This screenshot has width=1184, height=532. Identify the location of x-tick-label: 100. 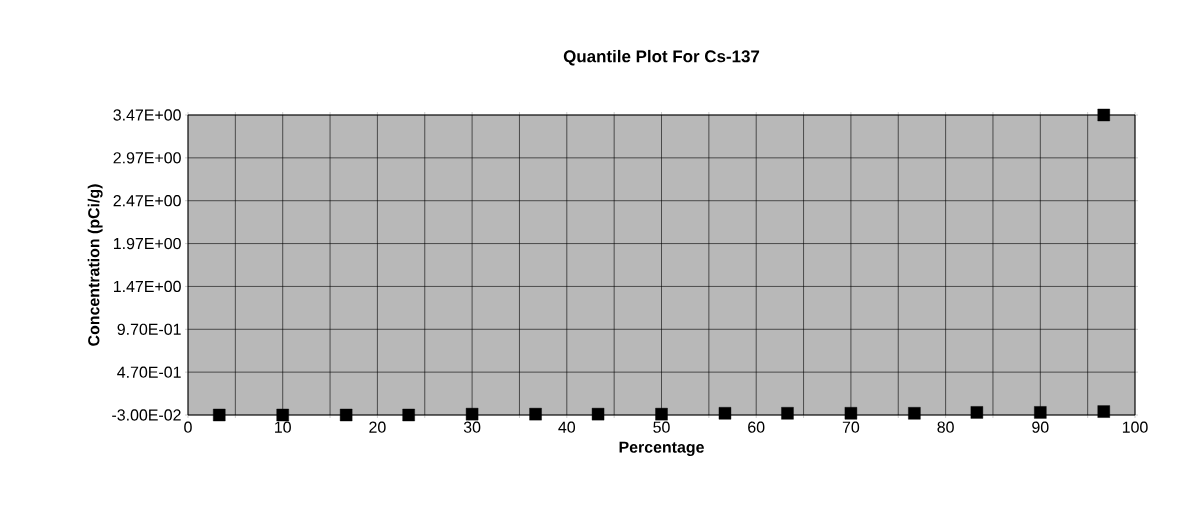
(1135, 427).